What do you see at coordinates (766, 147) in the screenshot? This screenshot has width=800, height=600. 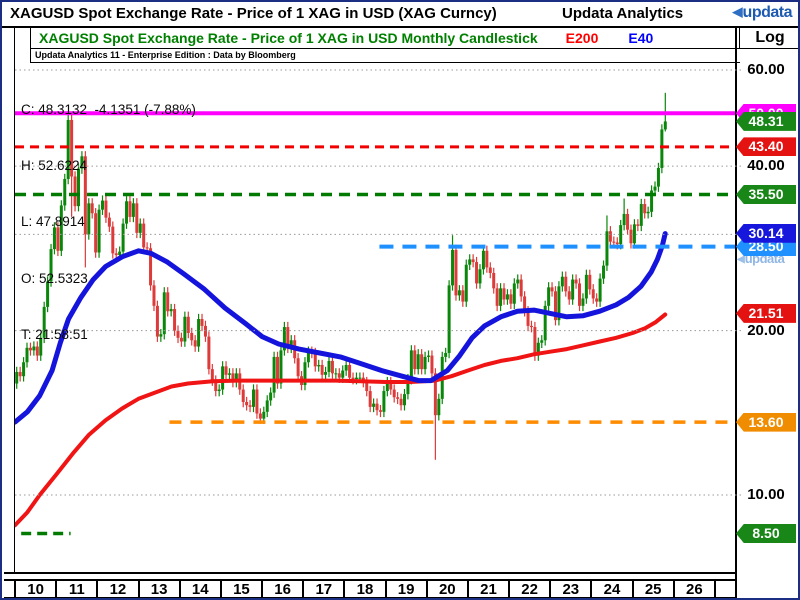 I see `price-badge: 43.40` at bounding box center [766, 147].